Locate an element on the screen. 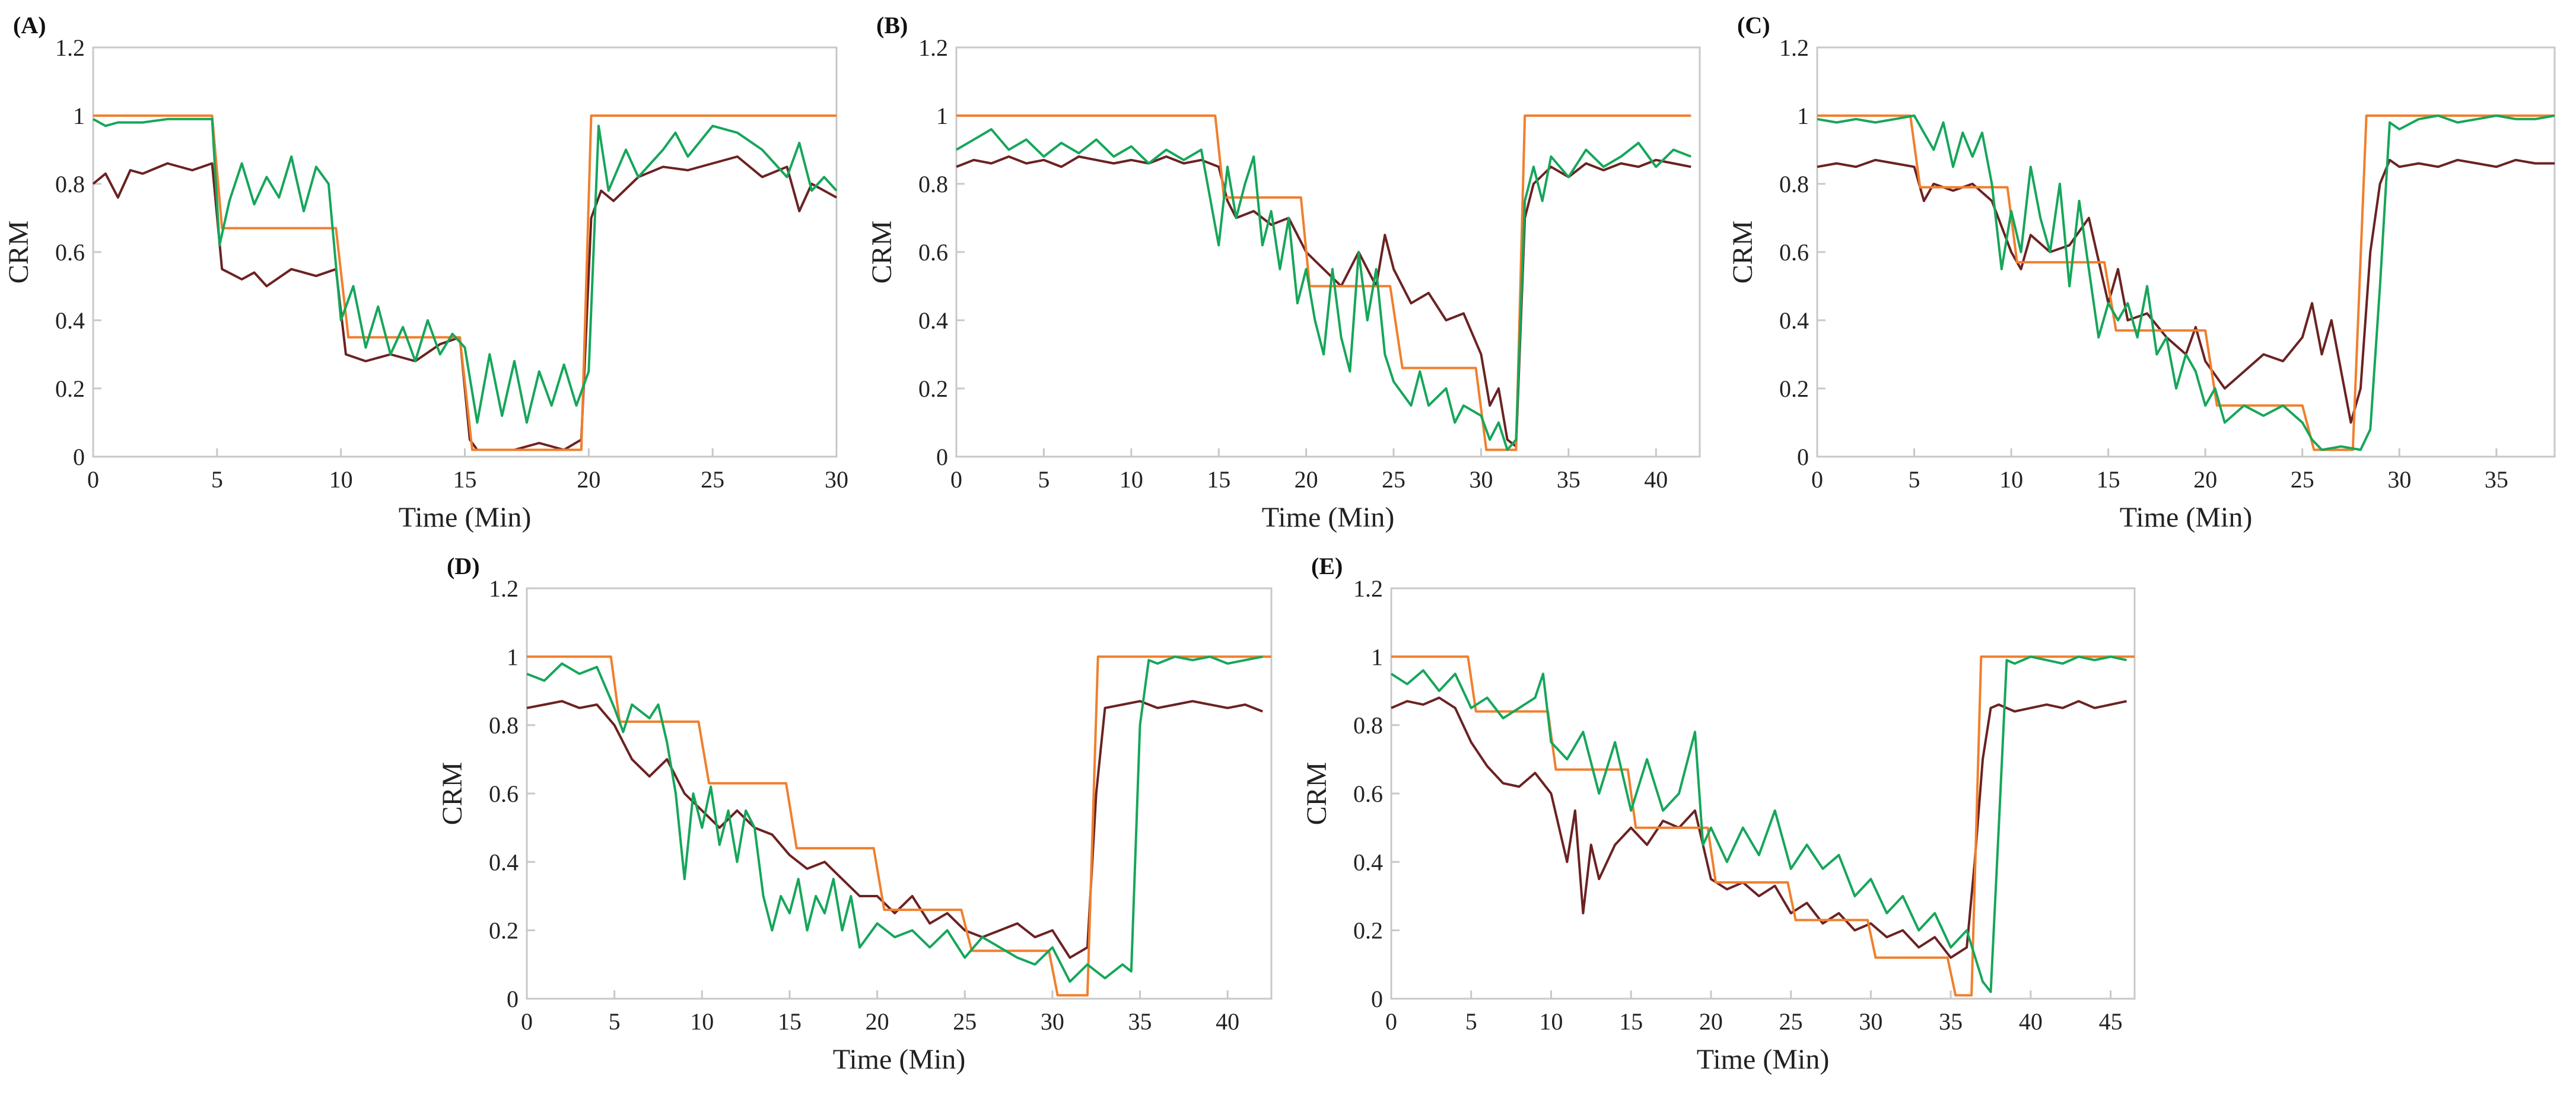 The height and width of the screenshot is (1093, 2576). panel-label: (A) is located at coordinates (29, 25).